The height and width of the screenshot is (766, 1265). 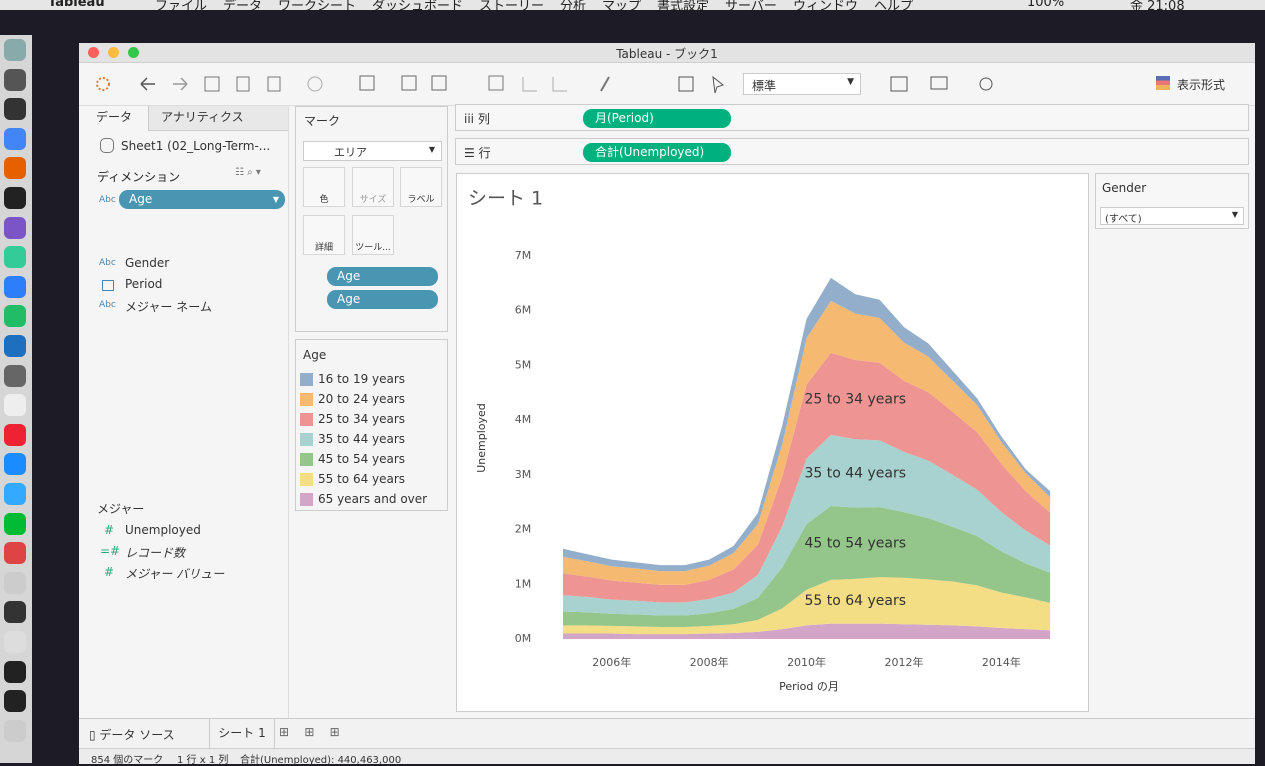 I want to click on window-title: Tableau - ブック1, so click(x=667, y=54).